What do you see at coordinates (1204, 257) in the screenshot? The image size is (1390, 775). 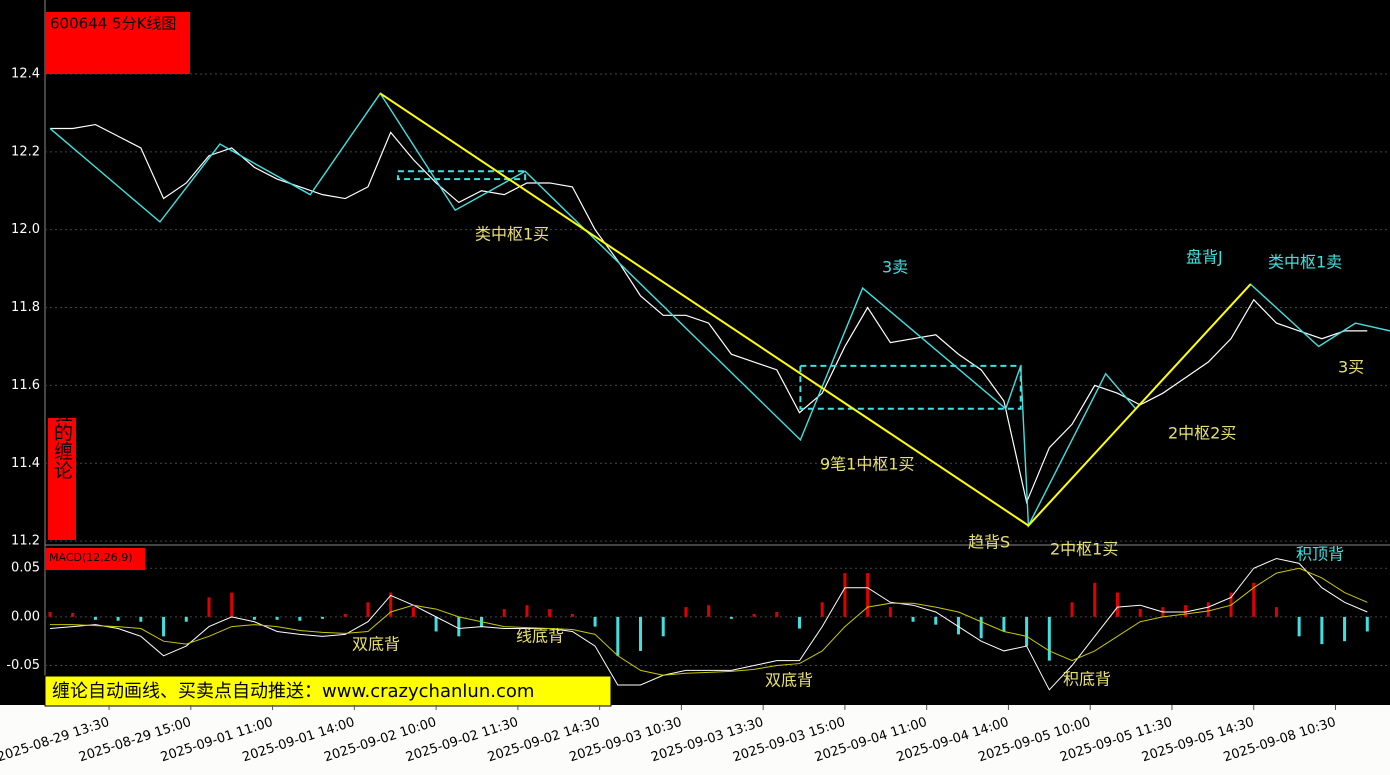 I see `annotation: 盘背J` at bounding box center [1204, 257].